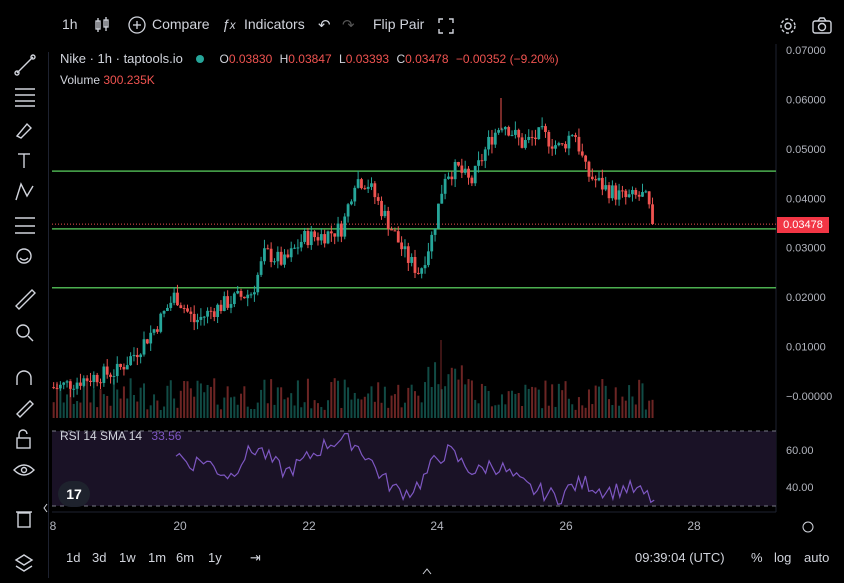 This screenshot has width=844, height=583. Describe the element at coordinates (24, 256) in the screenshot. I see `emoji-icon` at that location.